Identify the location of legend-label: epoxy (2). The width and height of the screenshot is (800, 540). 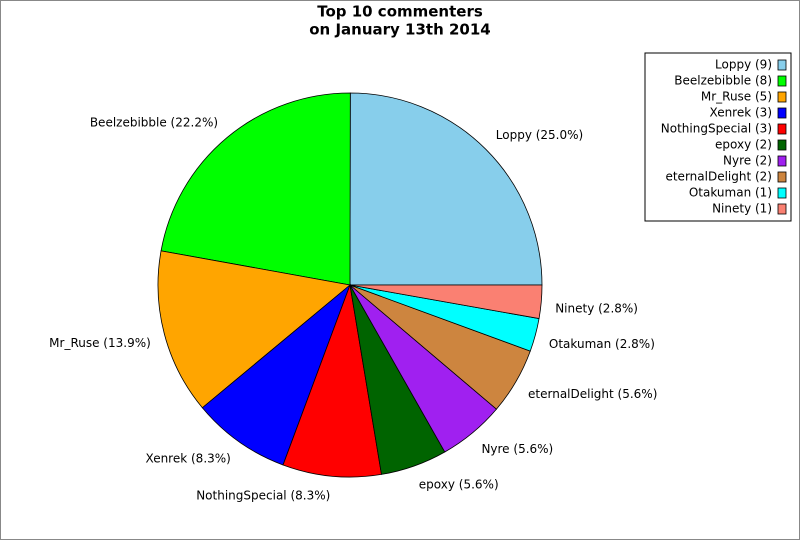
(743, 145).